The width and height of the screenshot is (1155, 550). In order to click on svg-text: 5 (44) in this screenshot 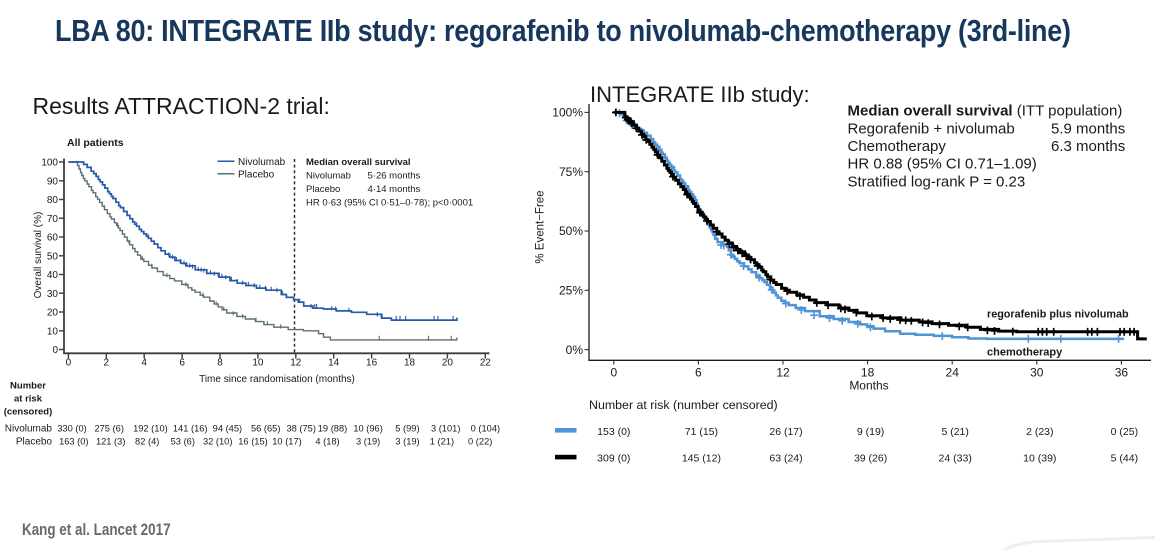, I will do `click(1124, 458)`.